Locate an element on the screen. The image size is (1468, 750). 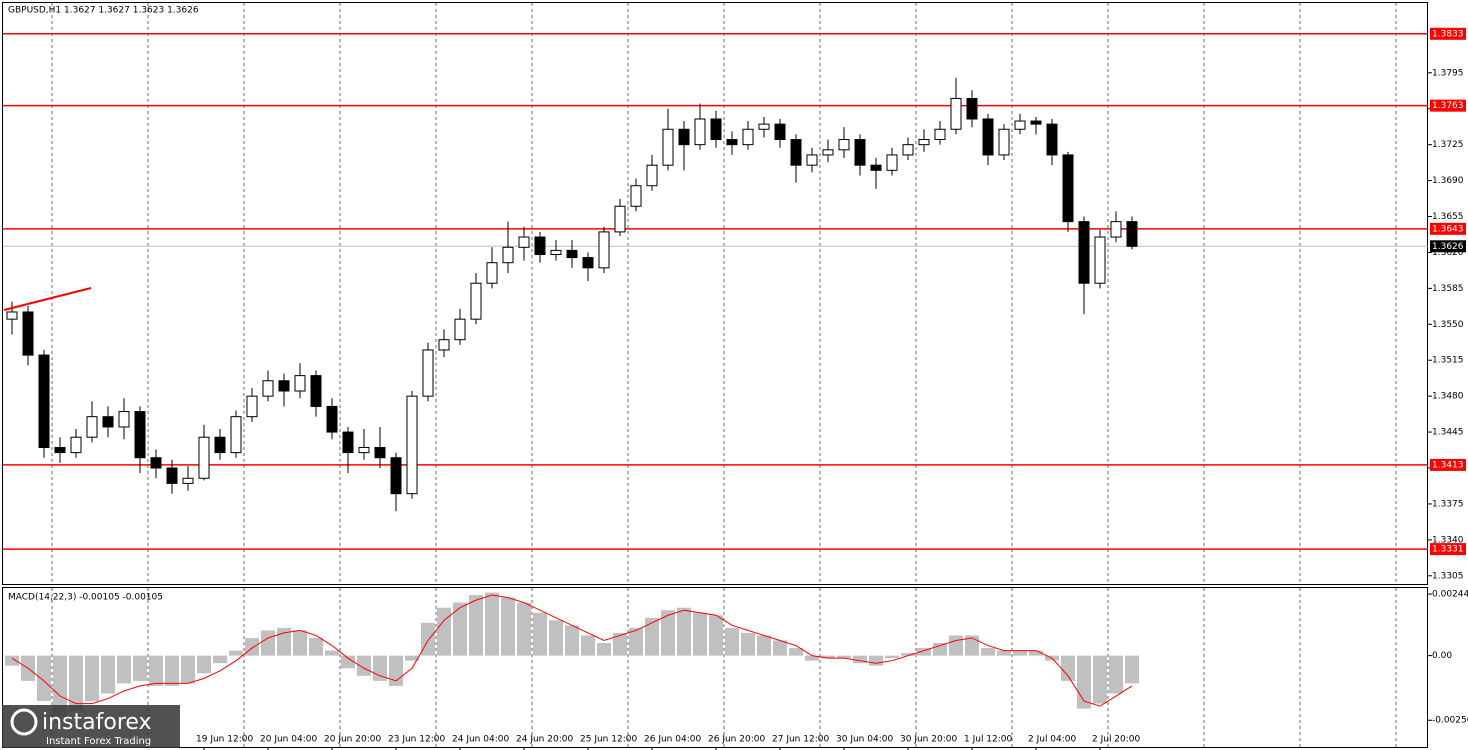
x-tick-label: 19 Jun 12:00 is located at coordinates (224, 740).